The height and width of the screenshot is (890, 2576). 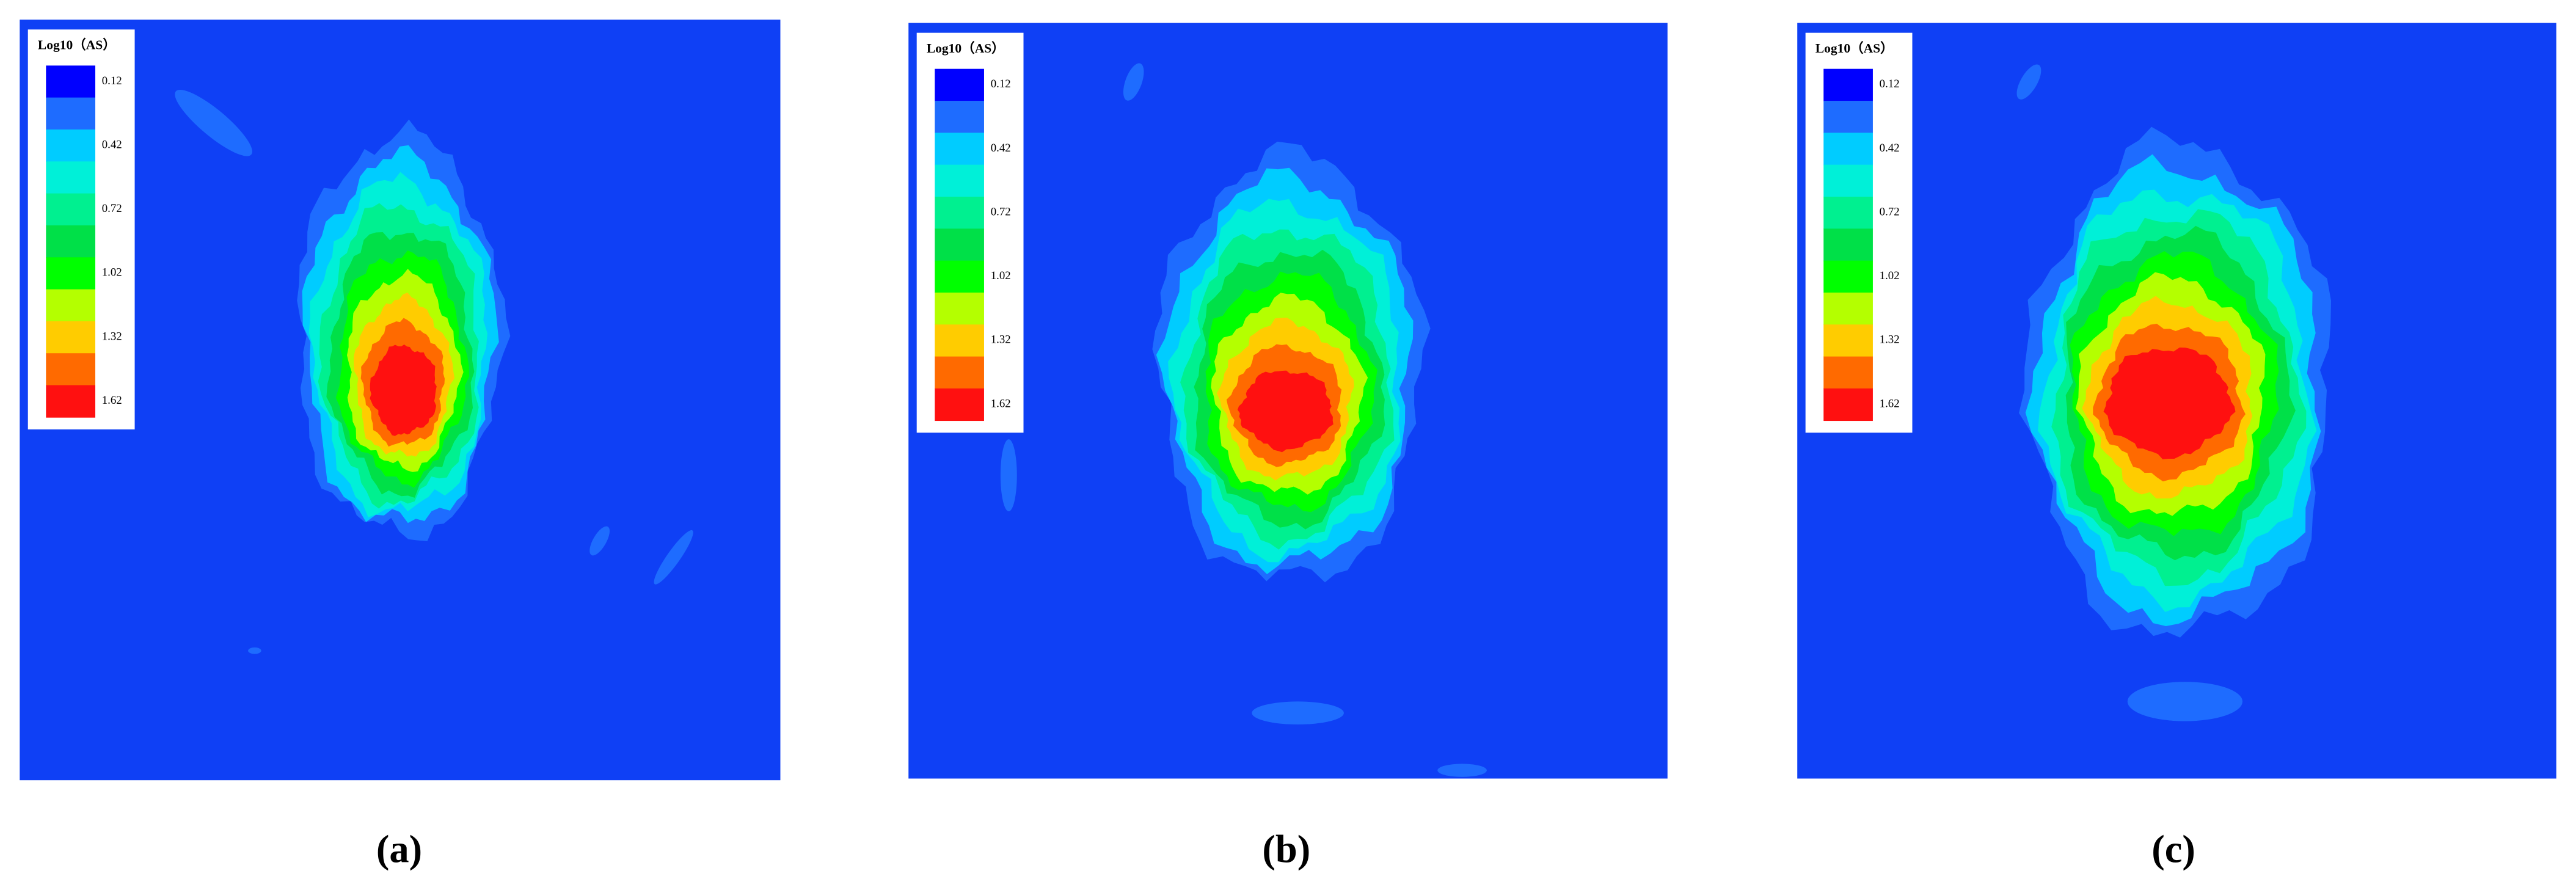 What do you see at coordinates (1286, 848) in the screenshot?
I see `panel-label: (b)` at bounding box center [1286, 848].